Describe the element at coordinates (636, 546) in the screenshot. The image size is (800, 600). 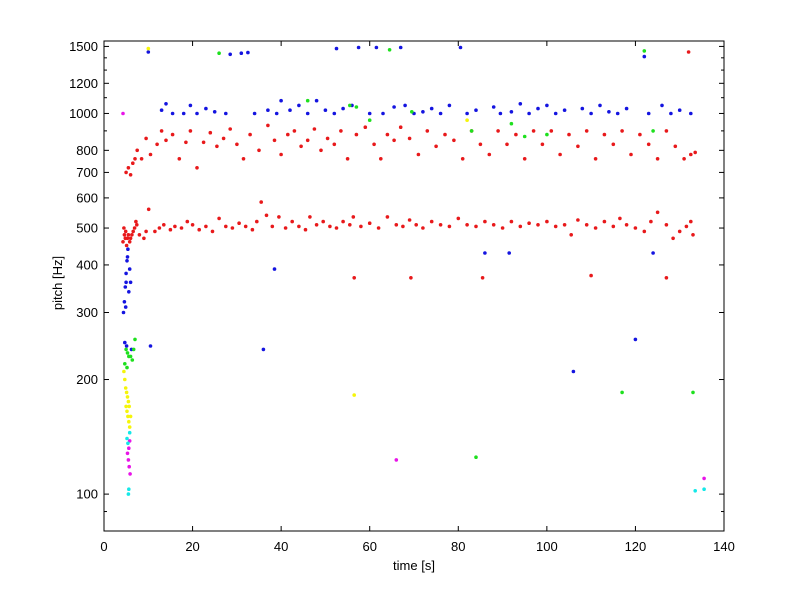
I see `x-tick-label: 120` at that location.